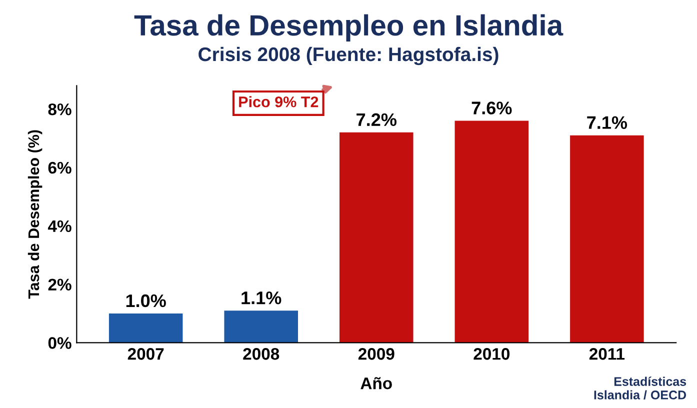  I want to click on x-tick-label: 2010, so click(492, 354).